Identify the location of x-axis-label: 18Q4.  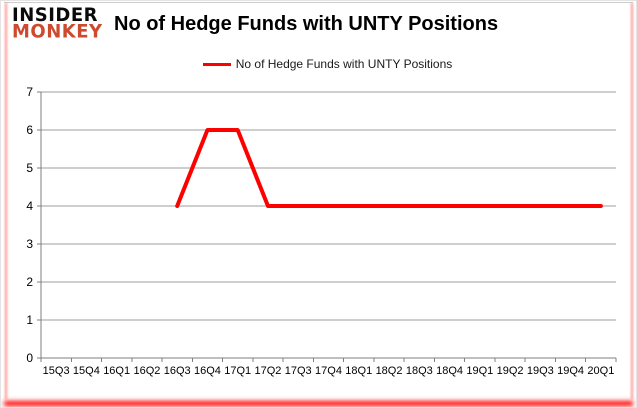
(449, 371).